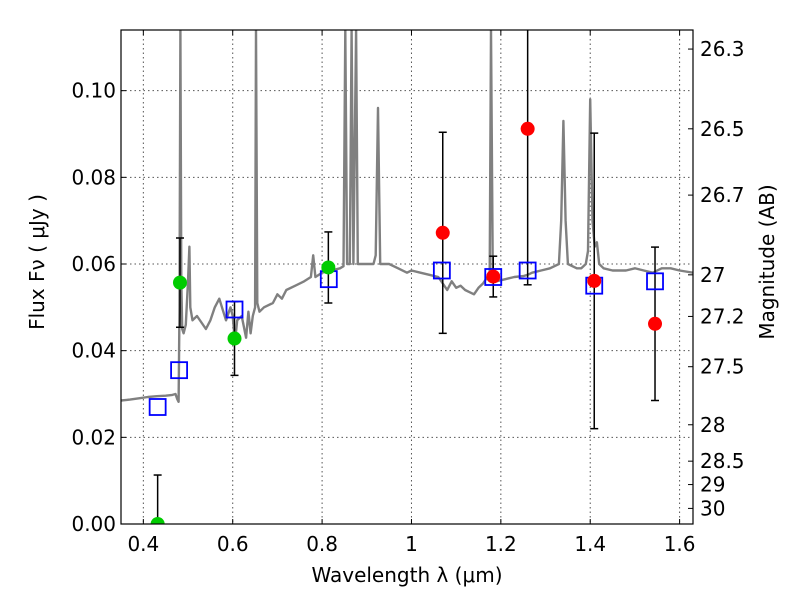 The width and height of the screenshot is (800, 600). Describe the element at coordinates (722, 461) in the screenshot. I see `y2-tick-label: 28.5` at that location.